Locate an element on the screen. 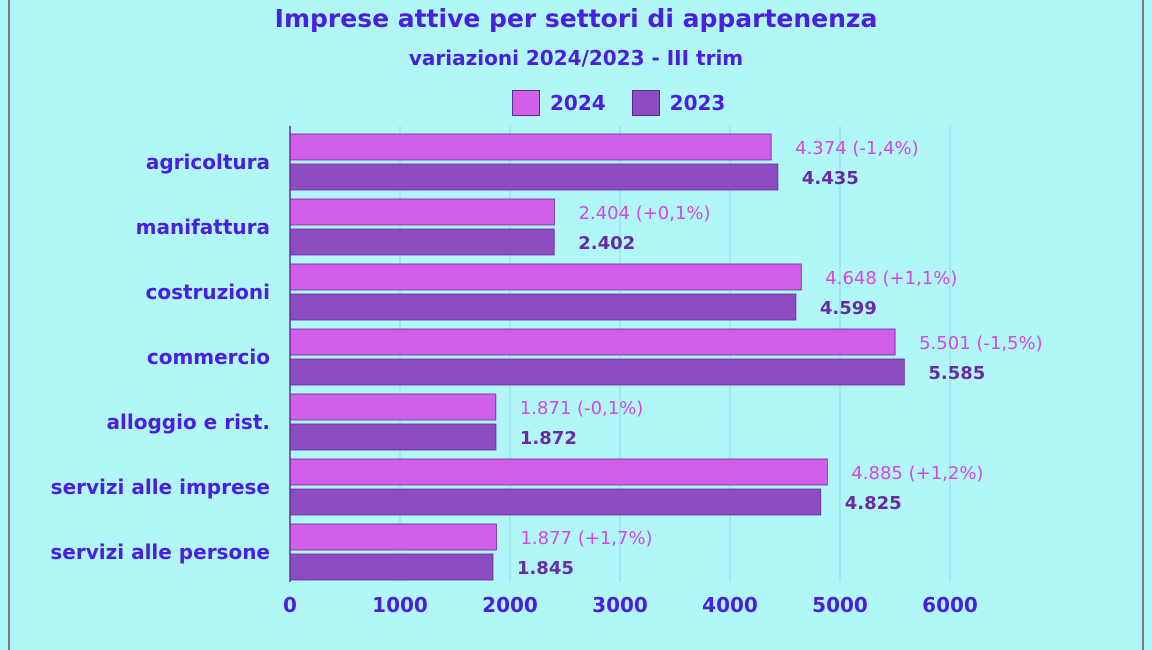 The height and width of the screenshot is (650, 1152). category-label: alloggio e rist. is located at coordinates (188, 422).